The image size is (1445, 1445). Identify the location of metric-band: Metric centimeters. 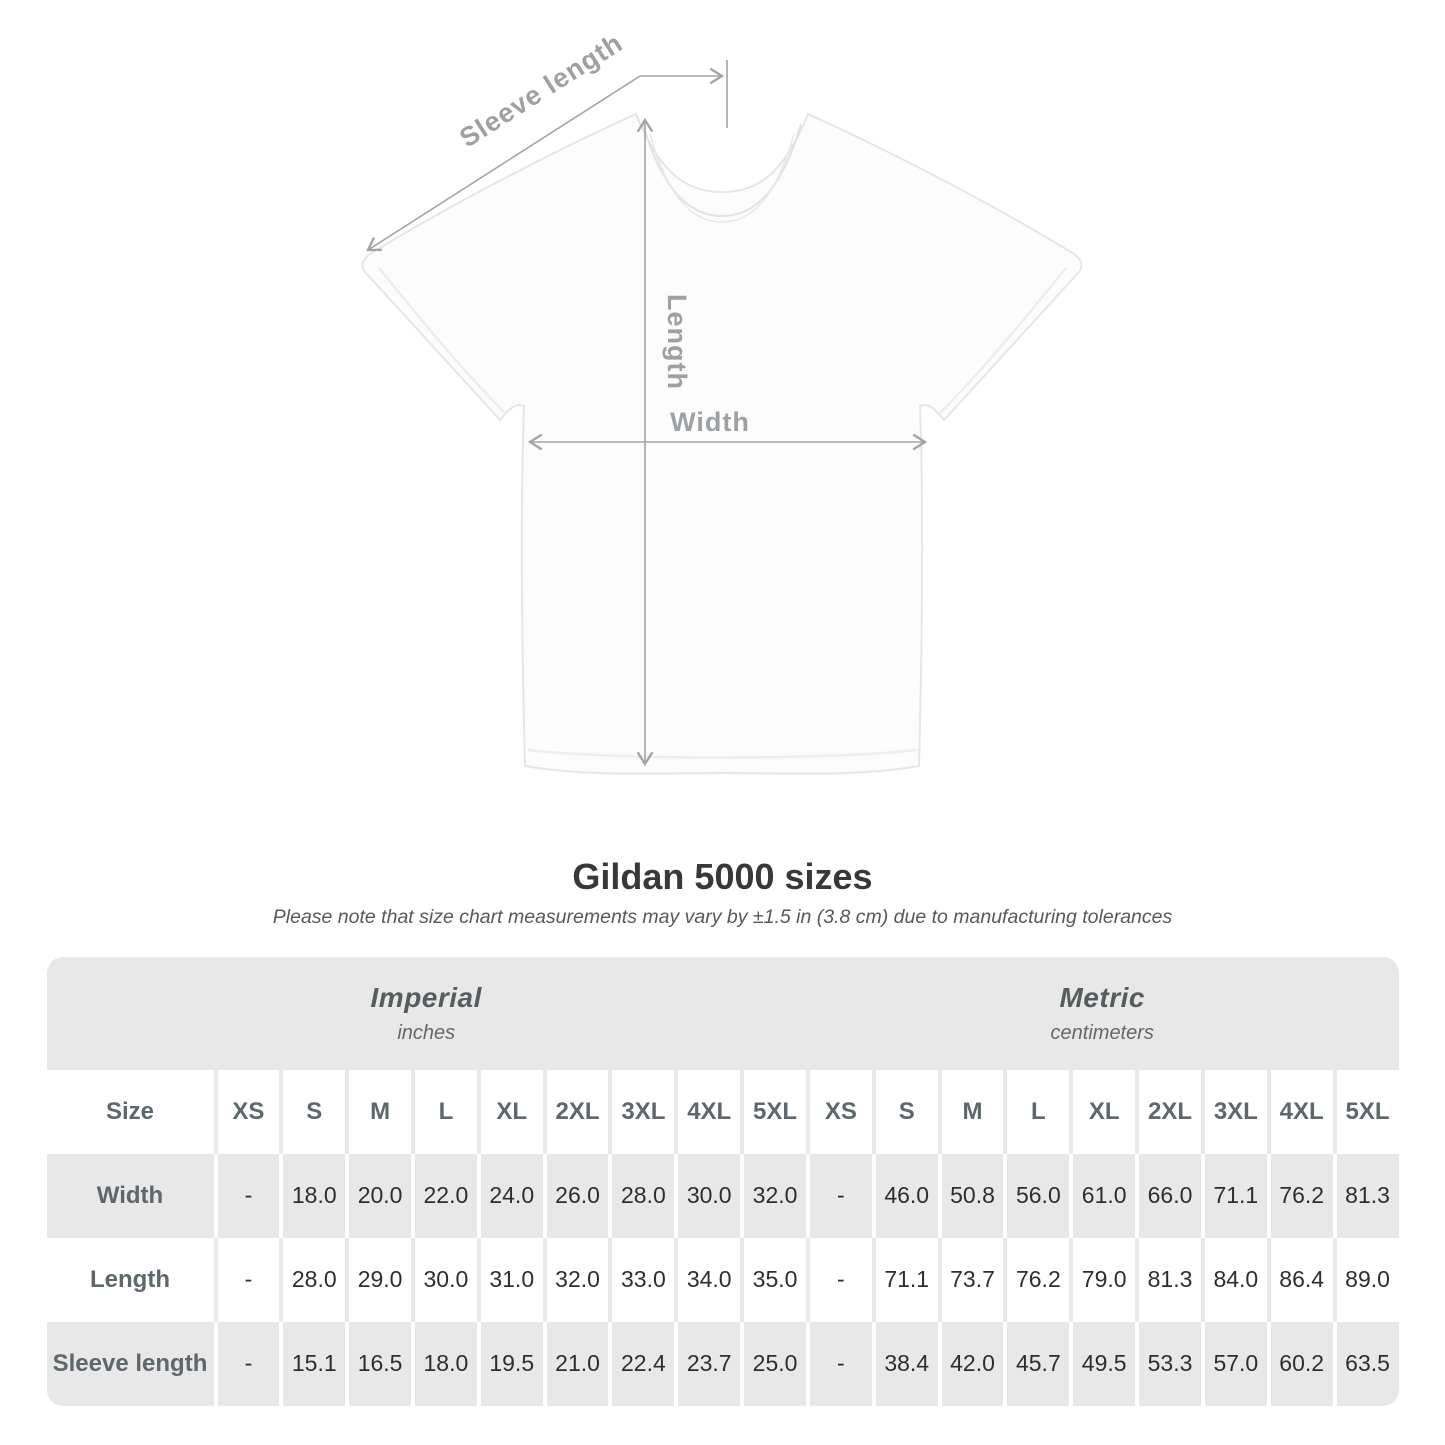
(1102, 1013).